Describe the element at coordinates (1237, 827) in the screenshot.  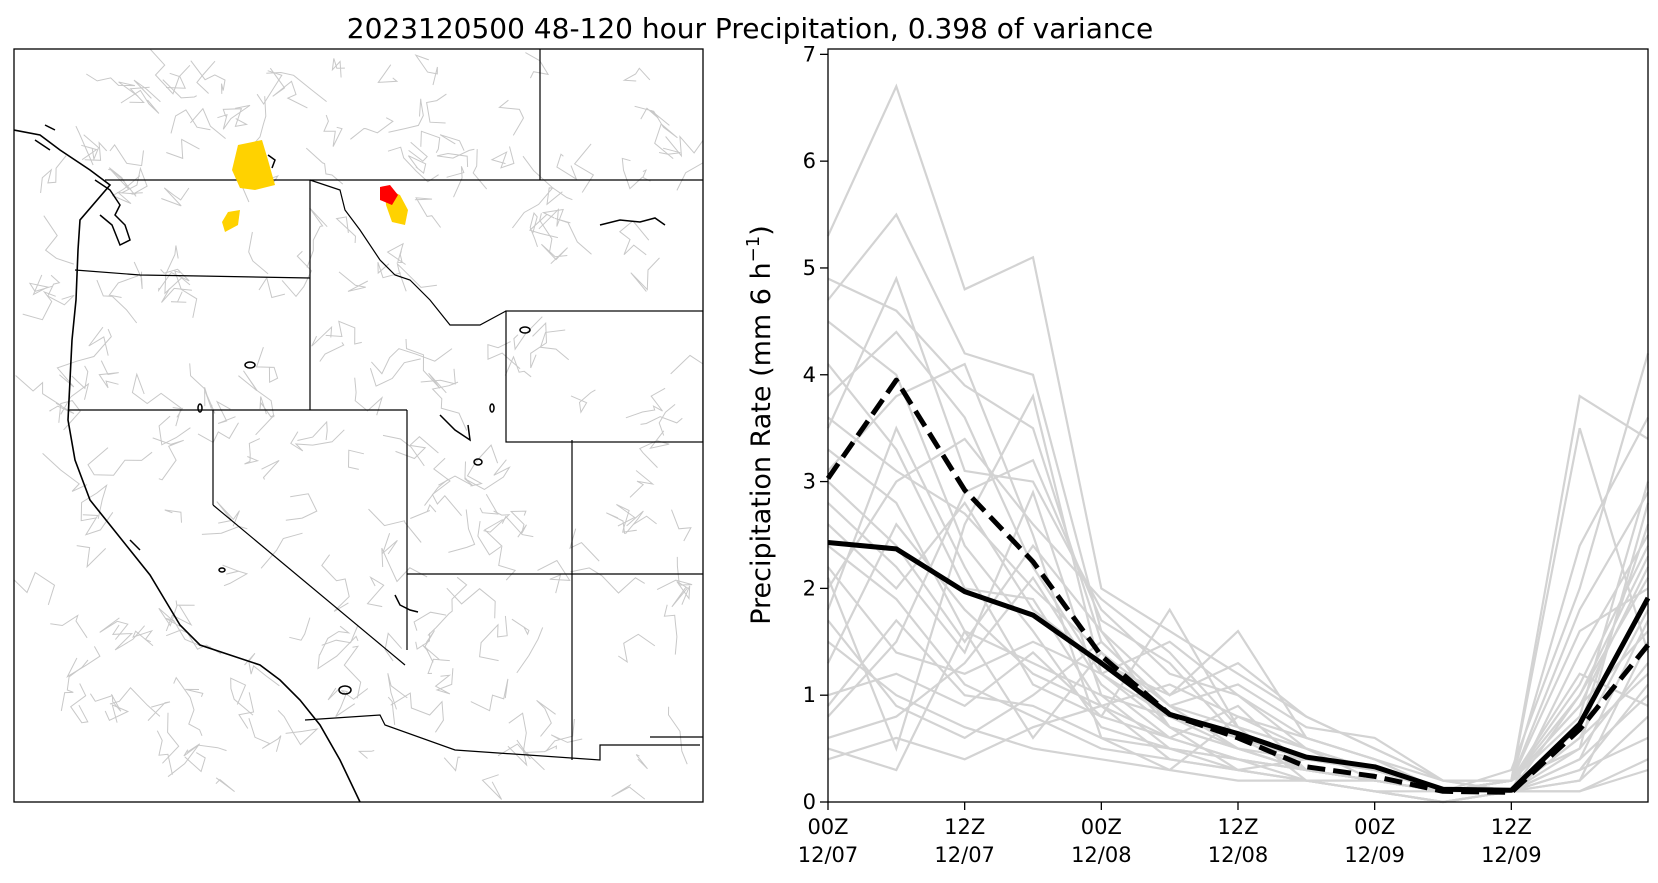
I see `x-tick-label-hour: 12Z` at that location.